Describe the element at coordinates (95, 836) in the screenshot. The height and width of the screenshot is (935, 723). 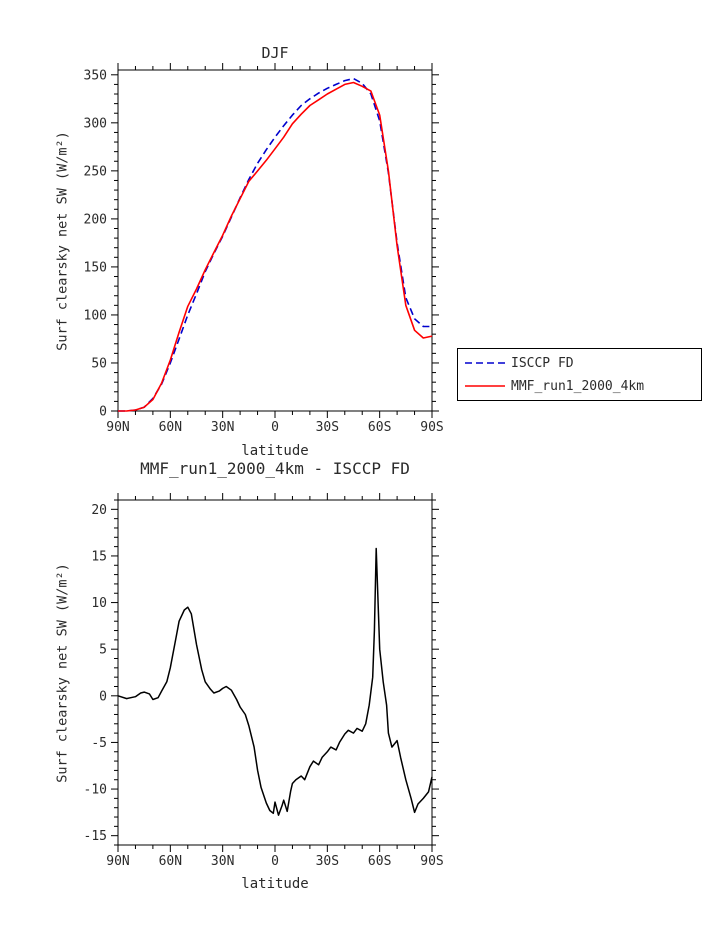
I see `y-tick-label: -15` at that location.